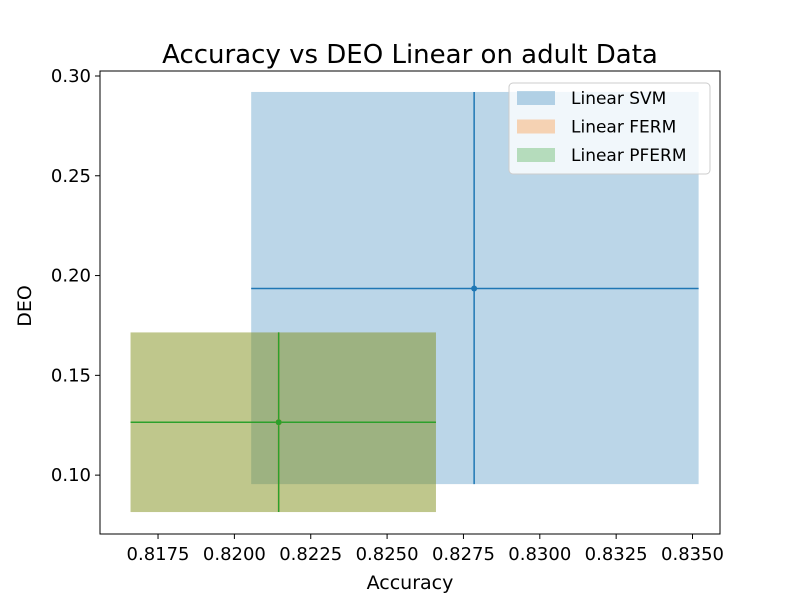 The image size is (800, 600). I want to click on legend-label-2: Linear PFERM, so click(629, 156).